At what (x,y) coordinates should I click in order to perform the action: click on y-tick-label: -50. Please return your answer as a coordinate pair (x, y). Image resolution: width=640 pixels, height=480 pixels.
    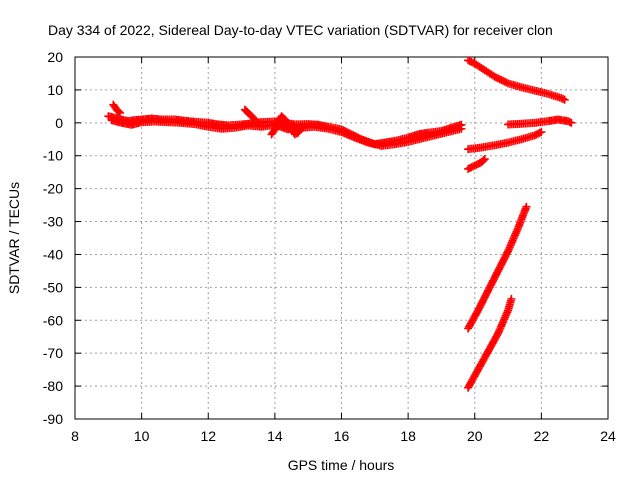
    Looking at the image, I should click on (53, 287).